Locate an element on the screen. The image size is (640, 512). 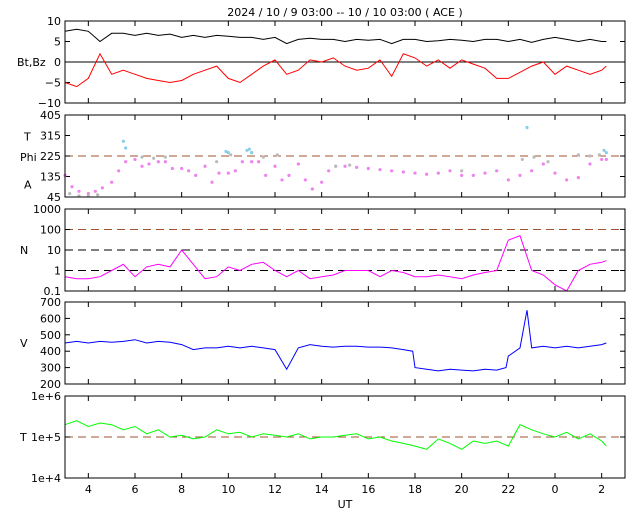
x-tick-label: 8 is located at coordinates (181, 489).